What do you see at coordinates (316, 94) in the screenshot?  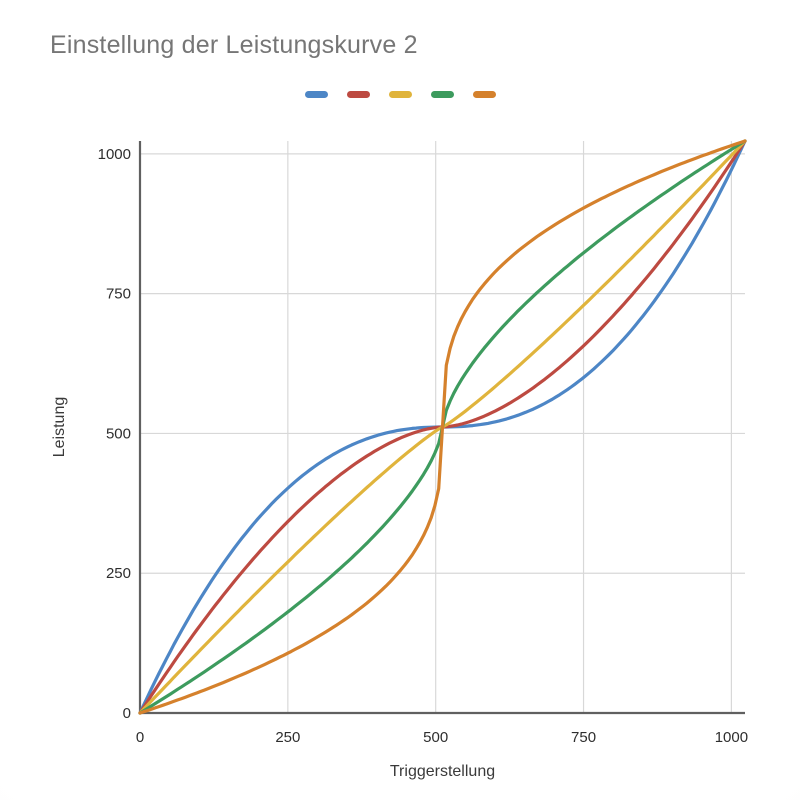 I see `legend-swatch-series-1-blue` at bounding box center [316, 94].